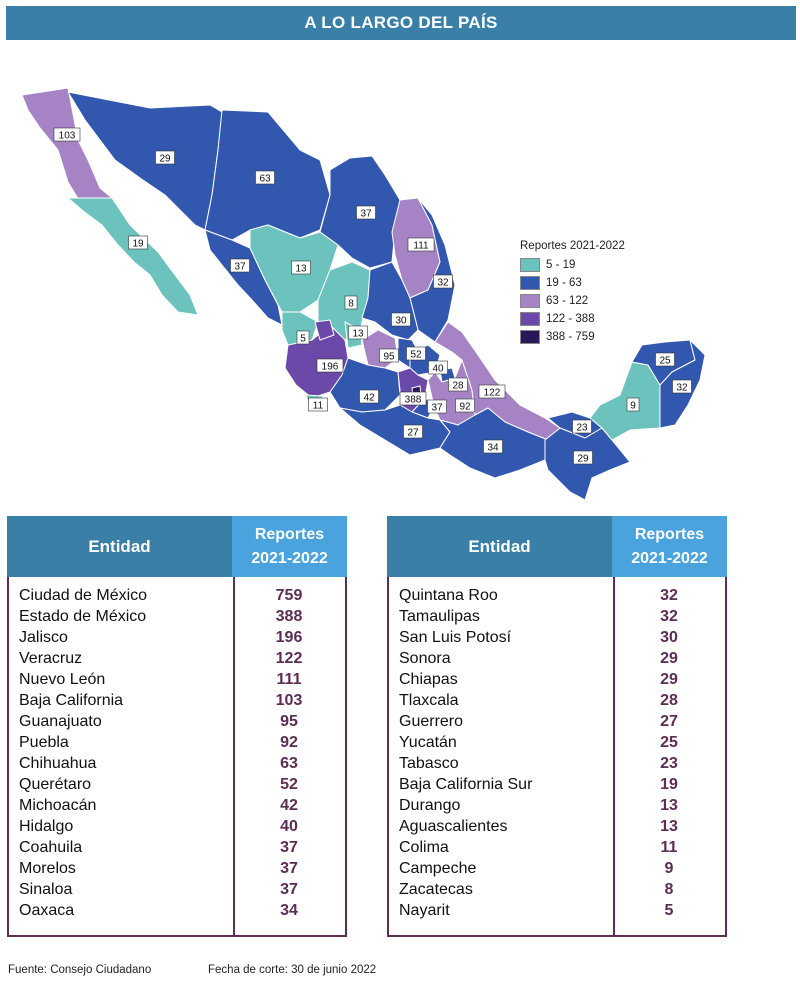 This screenshot has height=983, width=800. Describe the element at coordinates (561, 265) in the screenshot. I see `legend-label: 5 - 19` at that location.